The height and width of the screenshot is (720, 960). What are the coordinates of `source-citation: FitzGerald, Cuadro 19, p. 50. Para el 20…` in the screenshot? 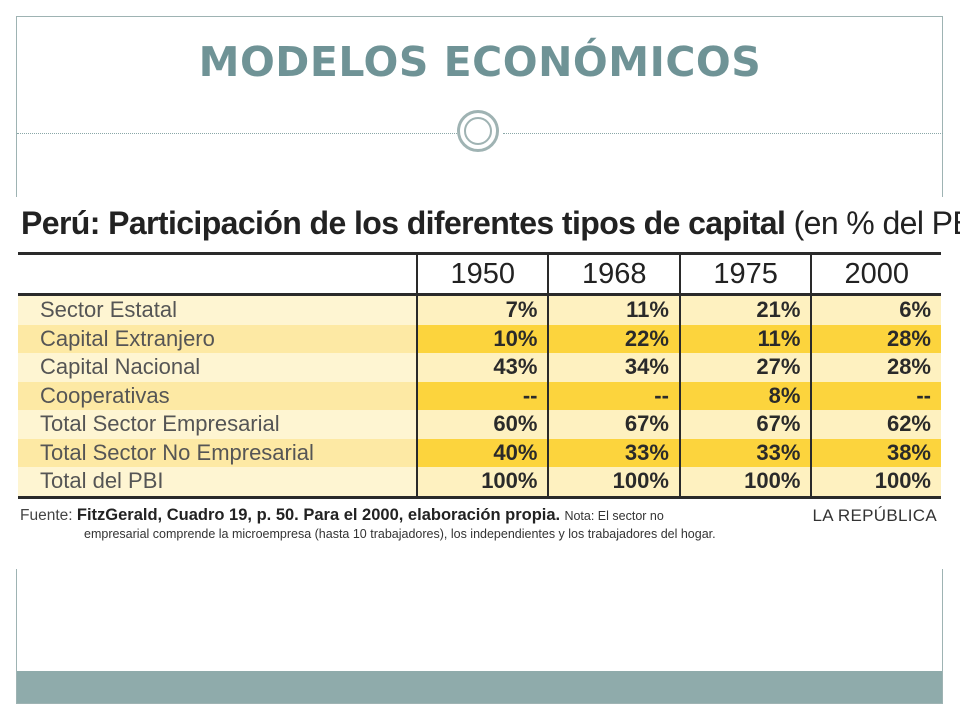 It's located at (318, 515).